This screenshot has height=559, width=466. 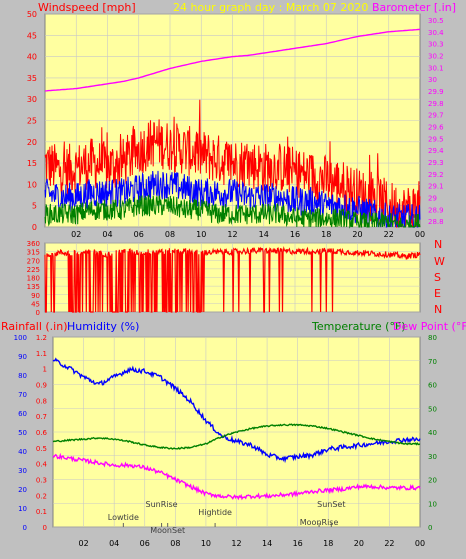 What do you see at coordinates (45, 528) in the screenshot?
I see `rain-ytick-0: 0` at bounding box center [45, 528].